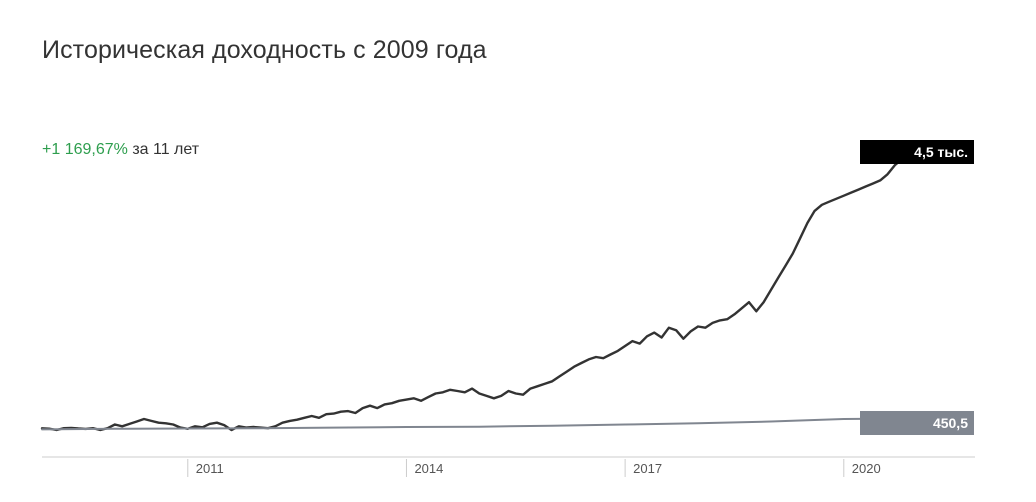  What do you see at coordinates (210, 468) in the screenshot?
I see `x-tick-label-2011: 2011` at bounding box center [210, 468].